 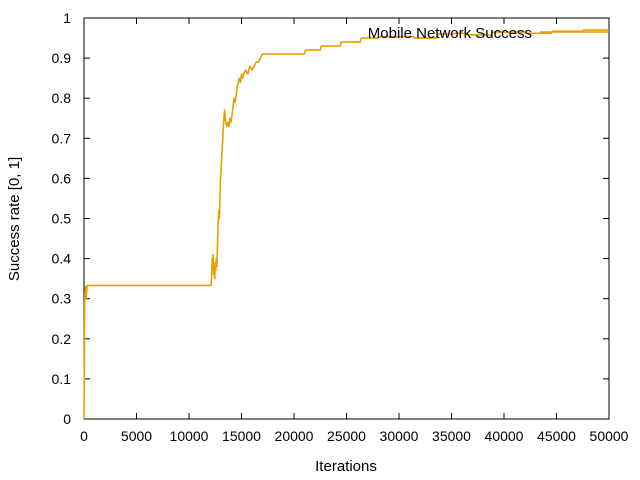 What do you see at coordinates (62, 98) in the screenshot?
I see `y-tick-label: 0.8` at bounding box center [62, 98].